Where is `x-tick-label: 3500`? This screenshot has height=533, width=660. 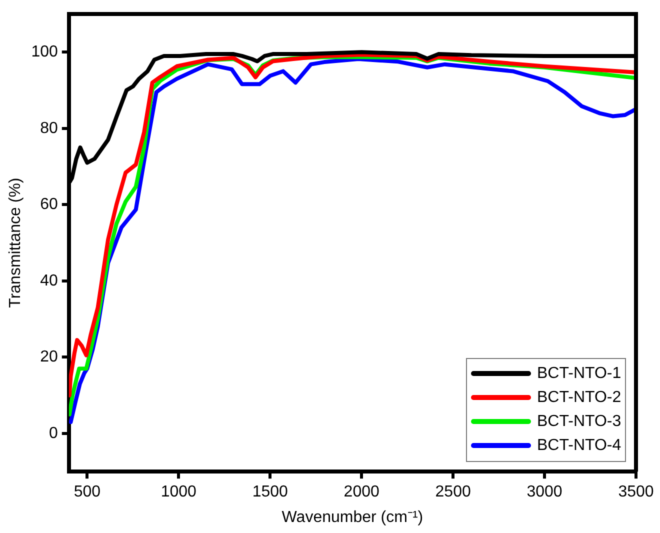 x-tick-label: 3500 is located at coordinates (636, 492).